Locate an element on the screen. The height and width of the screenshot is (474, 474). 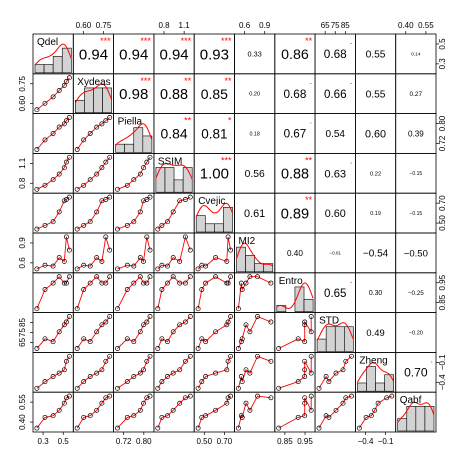
density-curve is located at coordinates (53, 54).